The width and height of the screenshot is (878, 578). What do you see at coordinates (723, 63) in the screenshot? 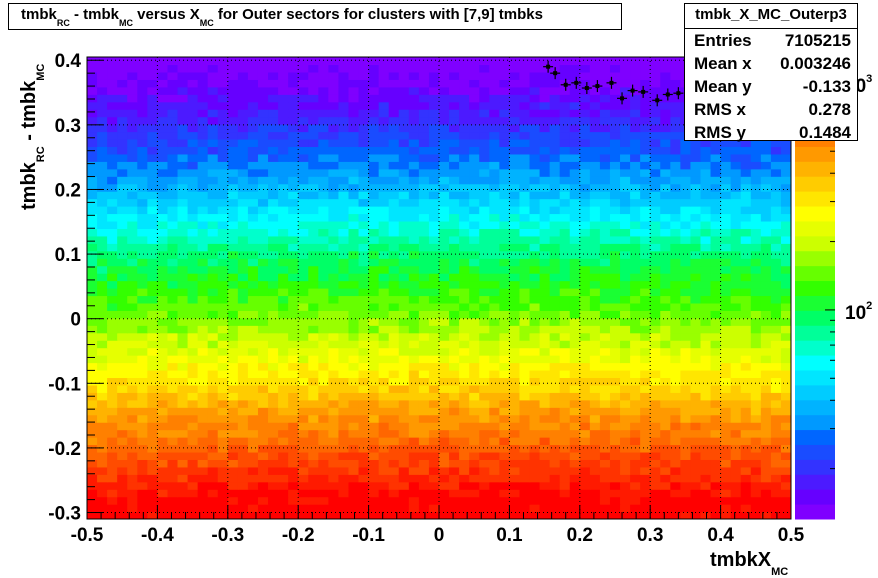
I see `stats-label: Mean x` at bounding box center [723, 63].